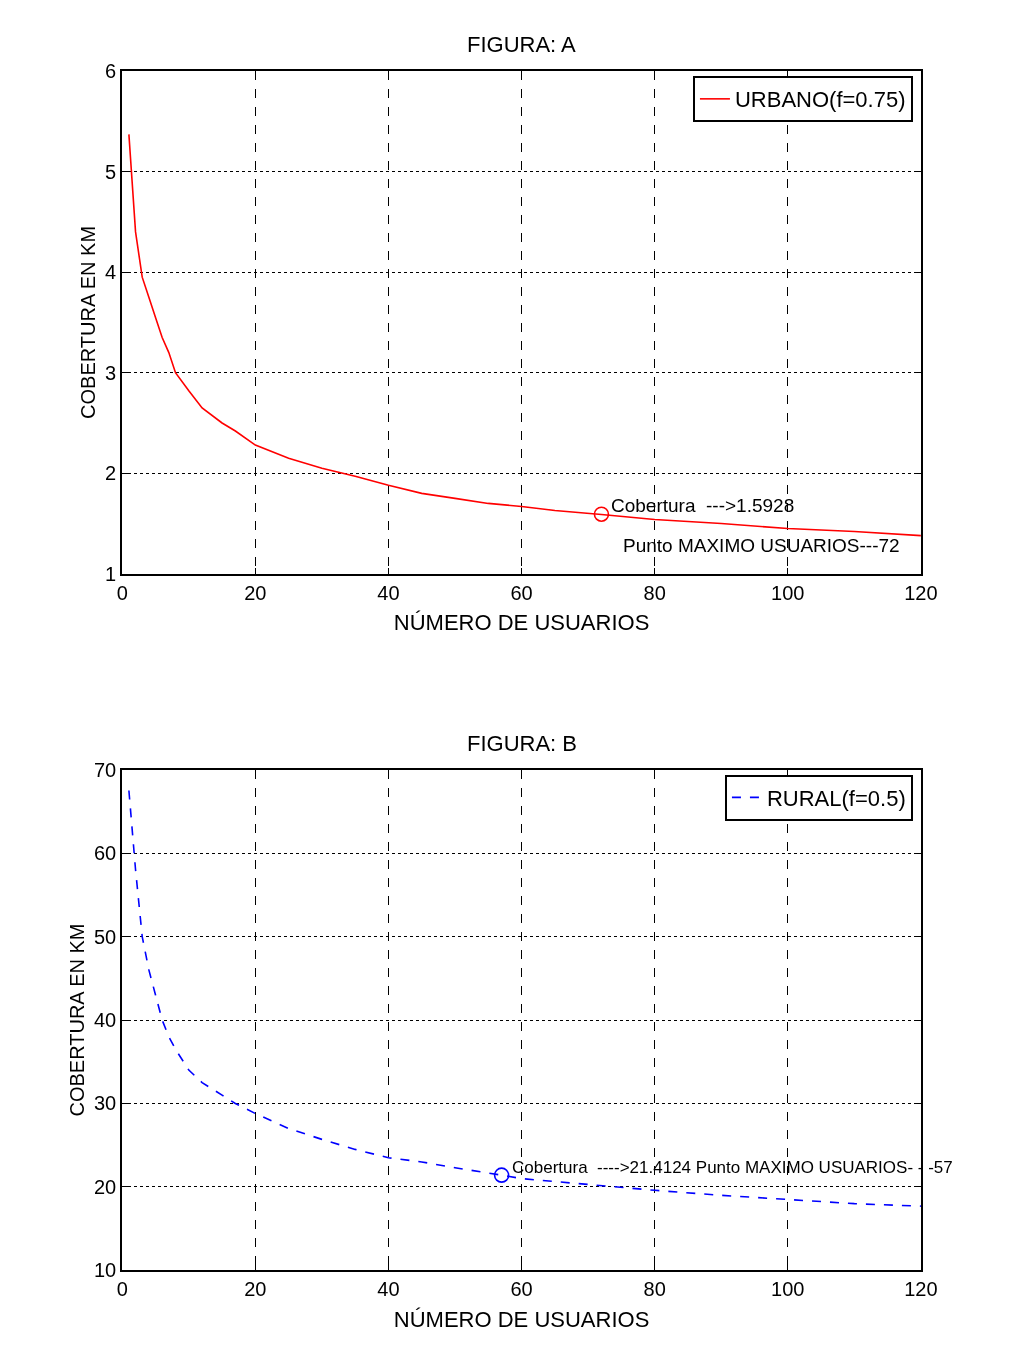 Image resolution: width=1030 pixels, height=1369 pixels. What do you see at coordinates (111, 171) in the screenshot?
I see `y-tick-label: 5` at bounding box center [111, 171].